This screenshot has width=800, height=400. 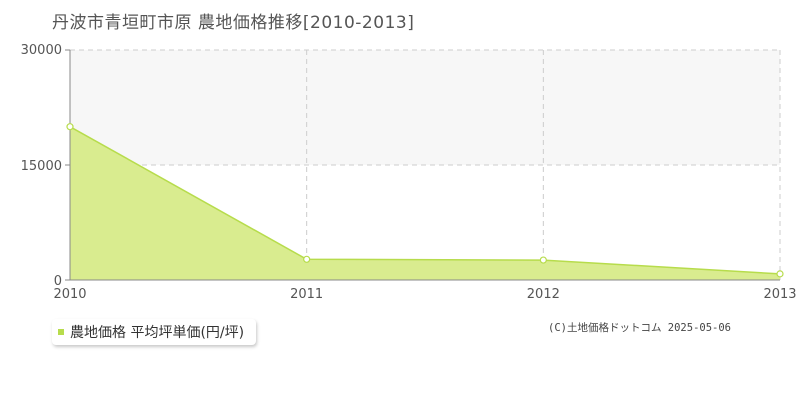 What do you see at coordinates (543, 294) in the screenshot?
I see `x-tick-label: 2012` at bounding box center [543, 294].